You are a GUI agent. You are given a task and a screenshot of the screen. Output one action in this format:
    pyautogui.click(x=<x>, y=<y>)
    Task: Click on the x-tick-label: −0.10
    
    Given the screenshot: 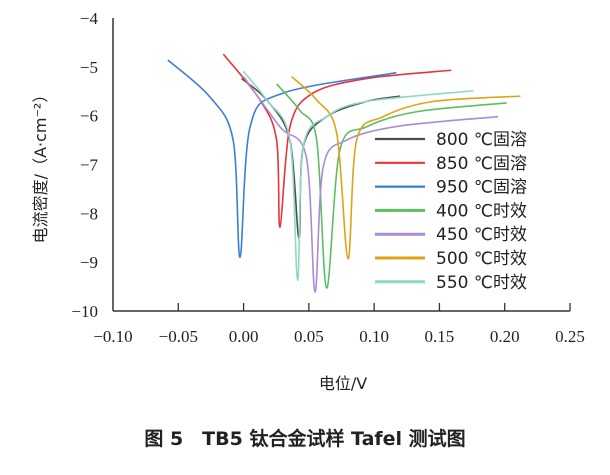 What is the action you would take?
    pyautogui.click(x=112, y=336)
    